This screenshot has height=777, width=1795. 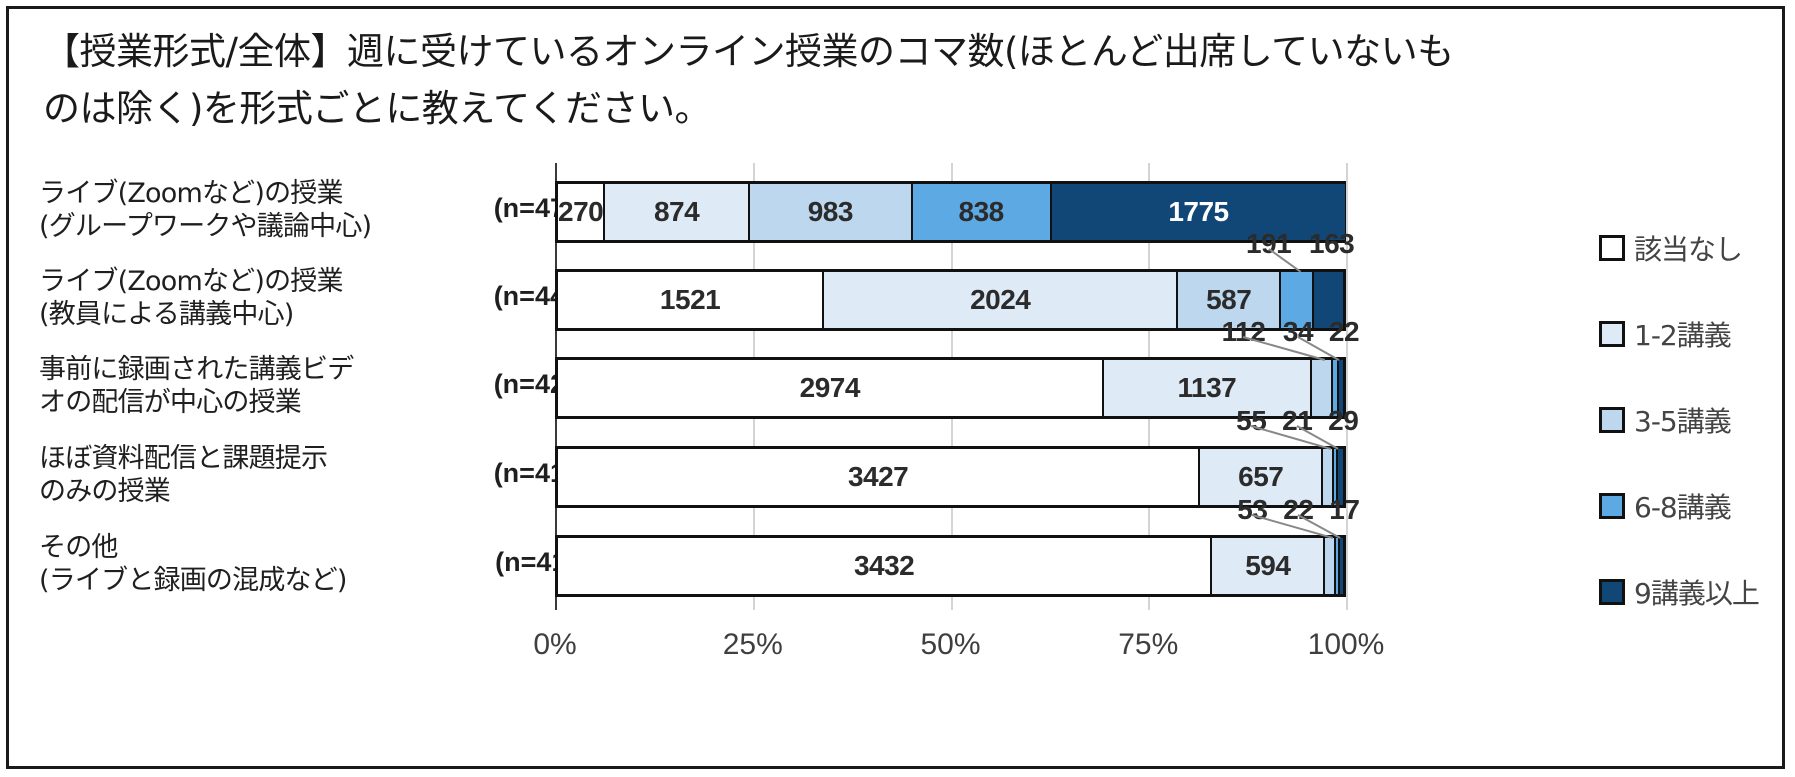 I want to click on legend-item: 6-8講義, so click(x=1689, y=506).